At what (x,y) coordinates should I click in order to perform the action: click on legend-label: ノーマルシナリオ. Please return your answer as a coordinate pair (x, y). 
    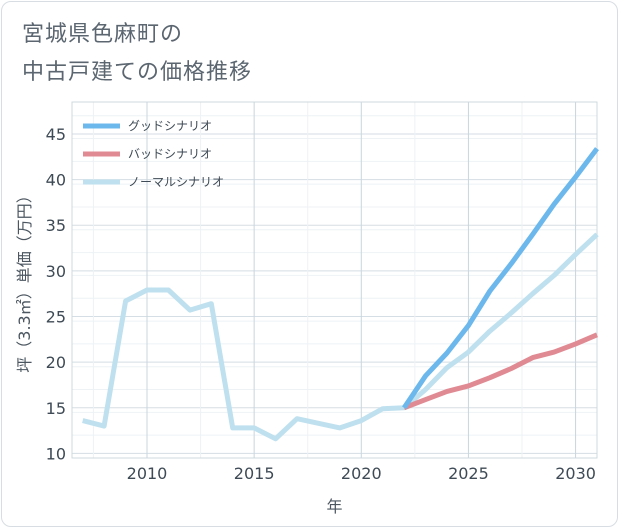
    Looking at the image, I should click on (176, 182).